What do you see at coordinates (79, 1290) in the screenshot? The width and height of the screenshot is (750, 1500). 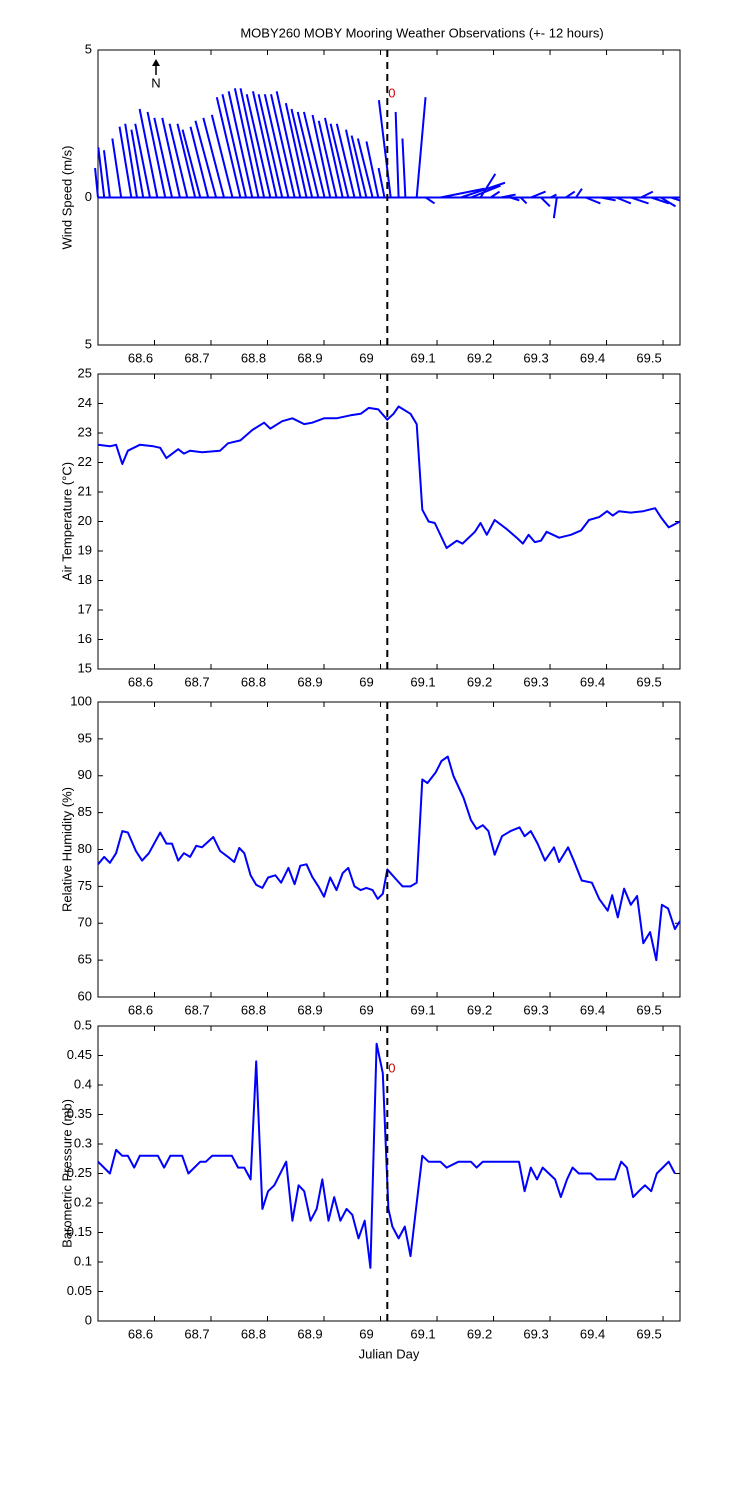 I see `y-tick-label: 0.05` at bounding box center [79, 1290].